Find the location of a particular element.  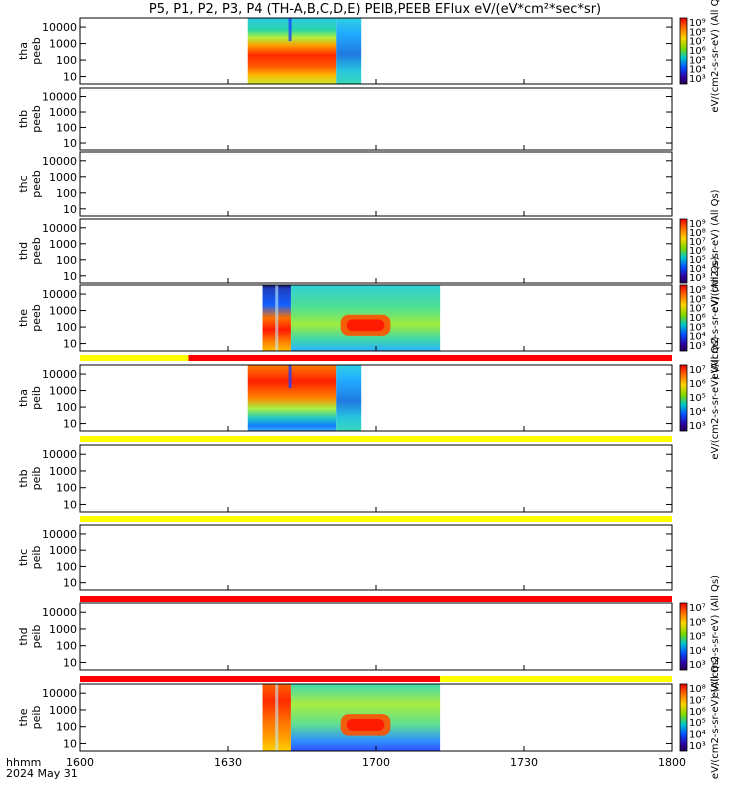

panel-tha-peib: 10 100 1000 10000 tha peib is located at coordinates (345, 398).